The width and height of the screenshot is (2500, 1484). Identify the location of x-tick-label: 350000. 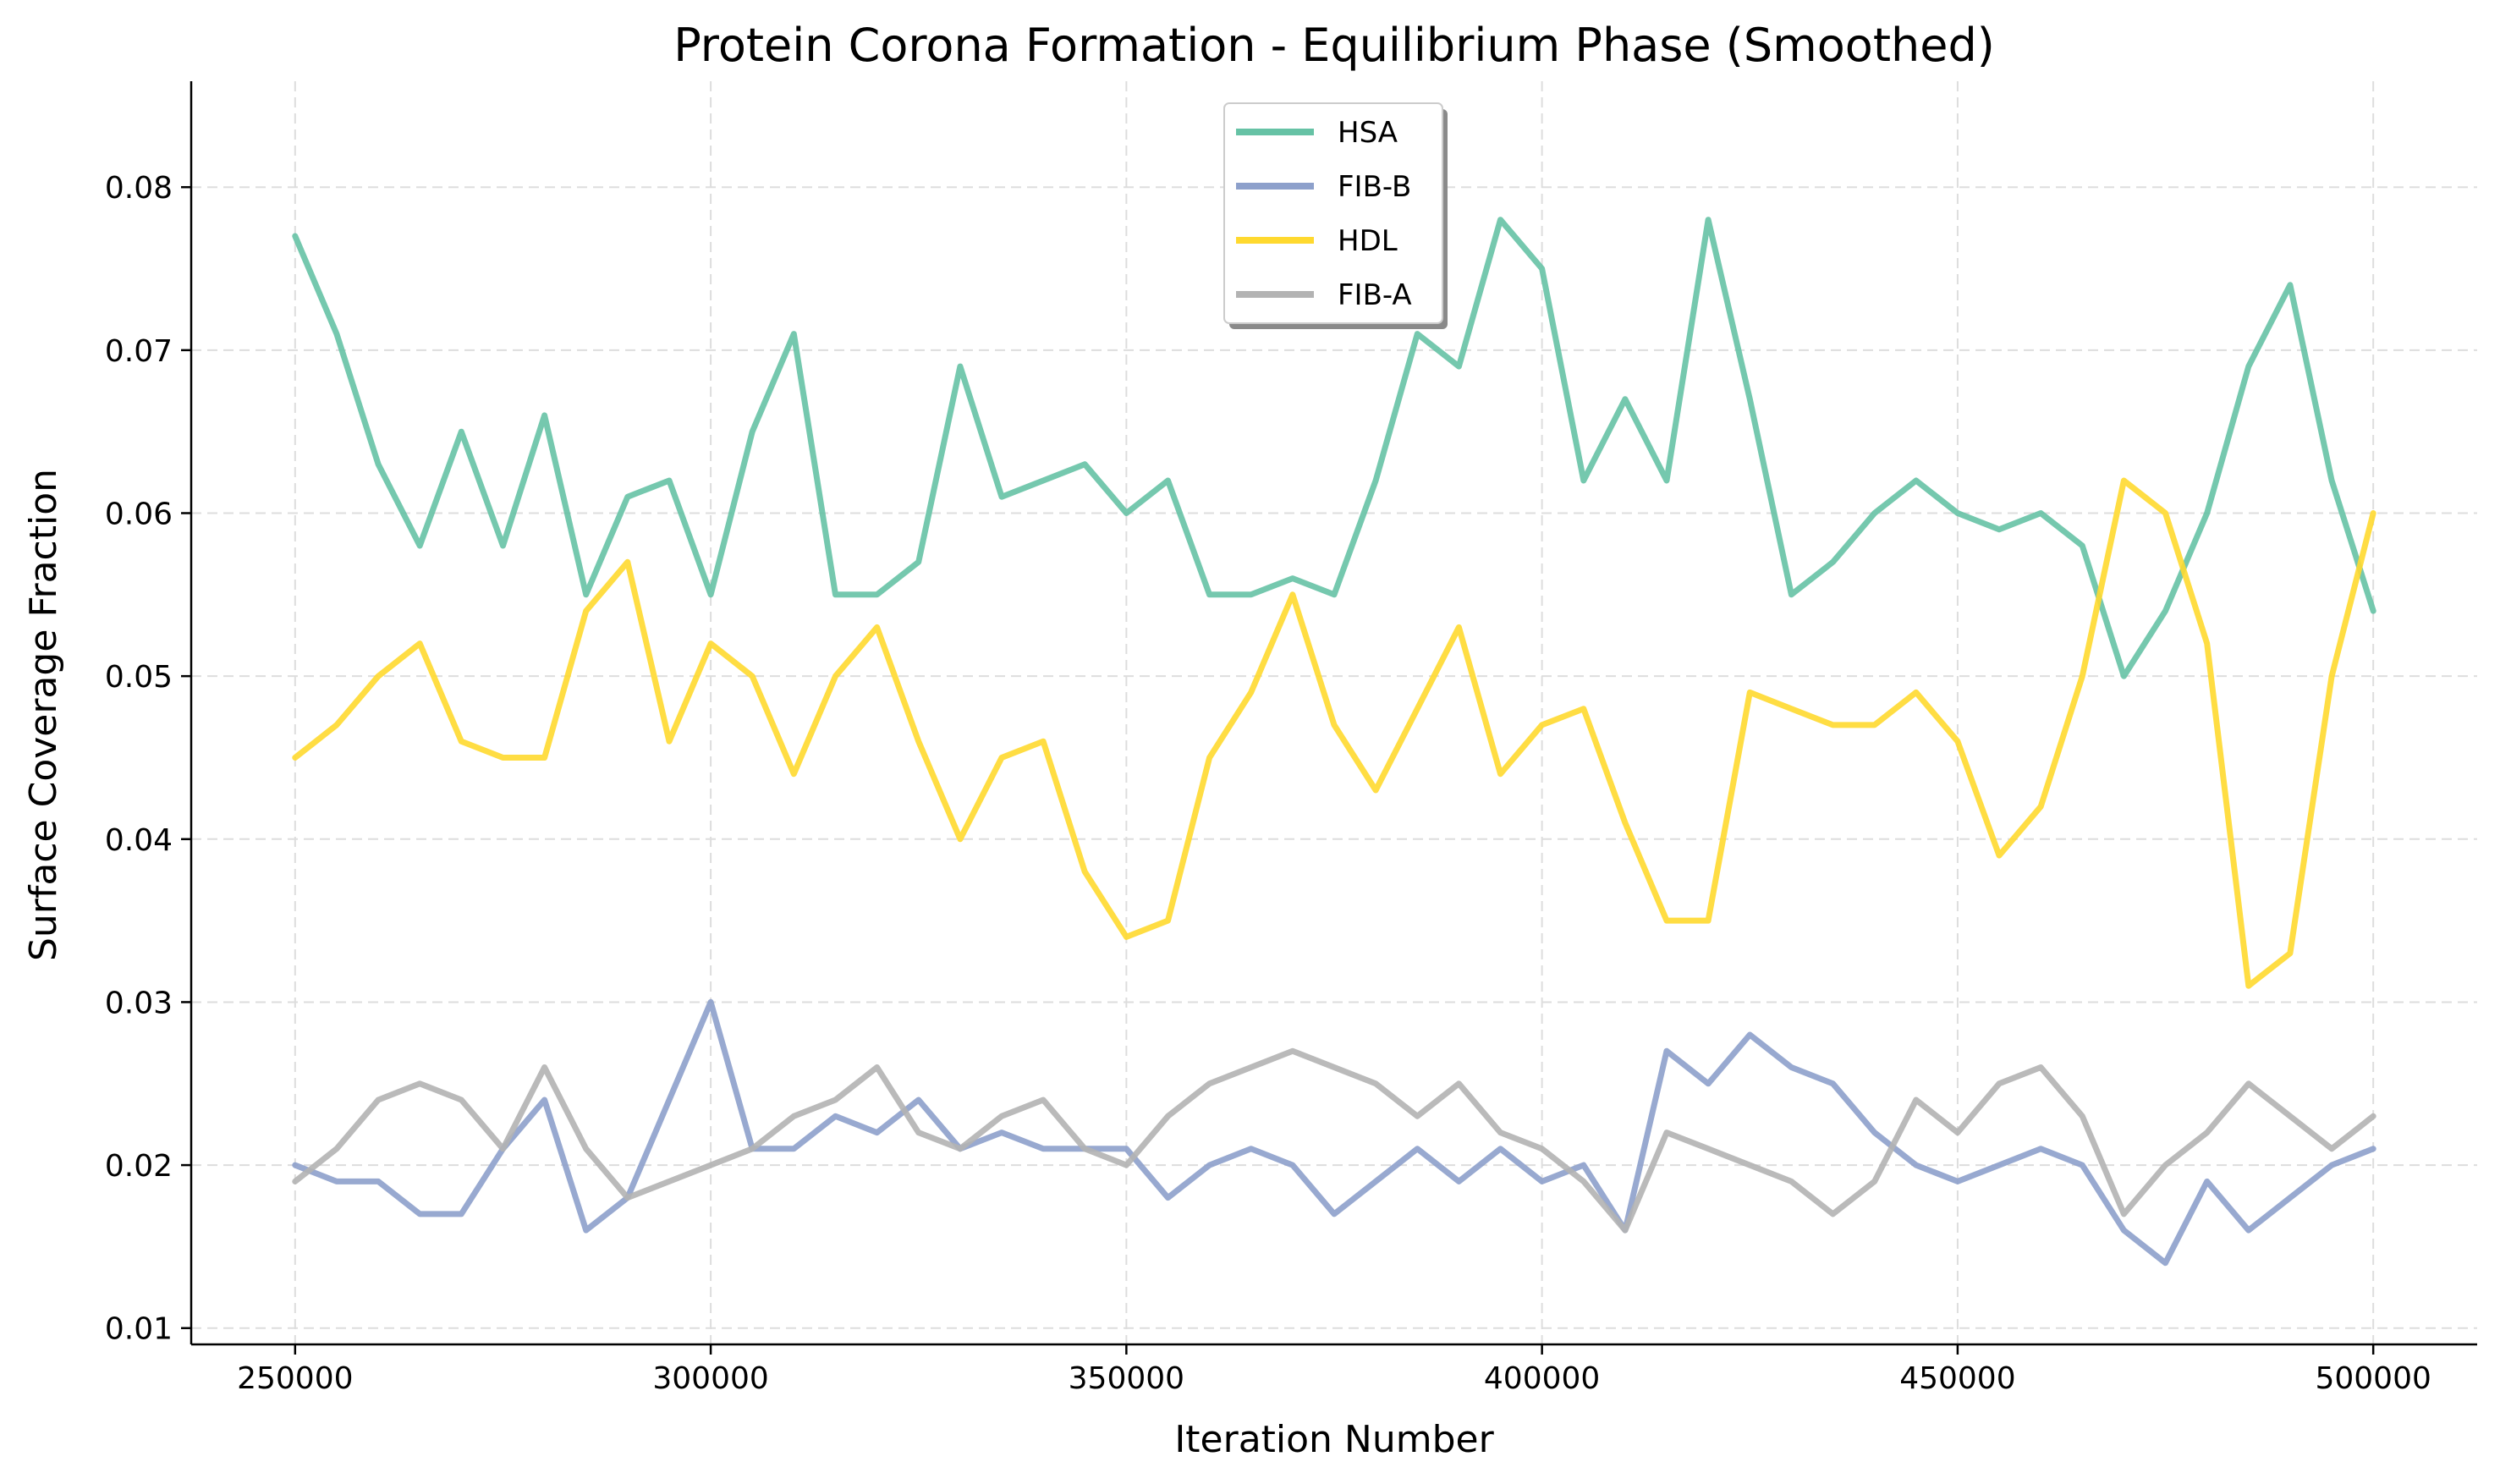
(1126, 1378).